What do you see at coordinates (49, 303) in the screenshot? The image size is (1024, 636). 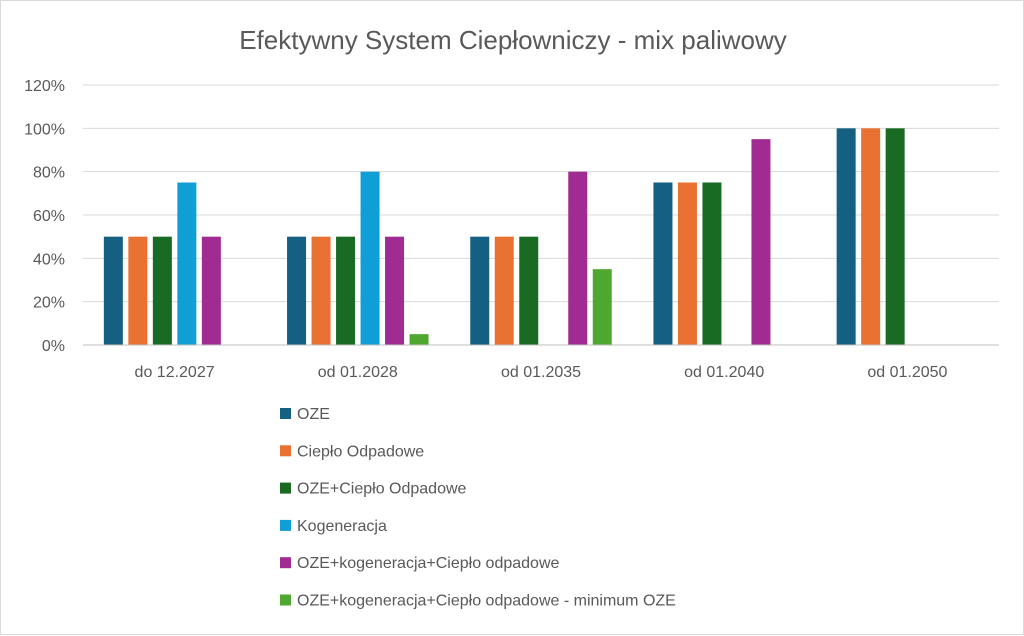 I see `y-tick-label: 20%` at bounding box center [49, 303].